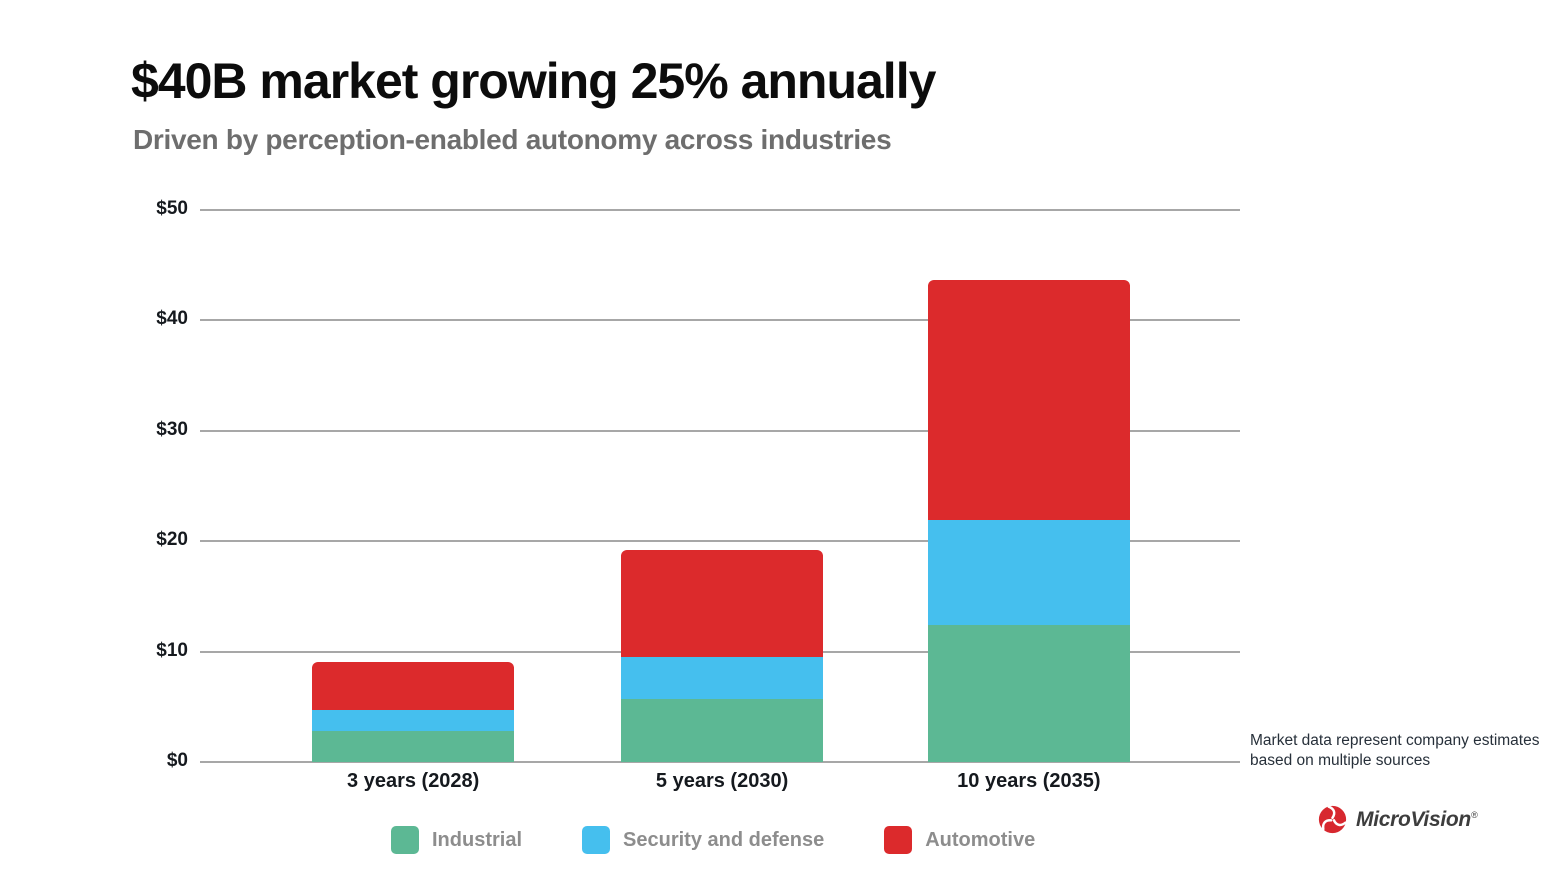 This screenshot has height=878, width=1560. What do you see at coordinates (477, 839) in the screenshot?
I see `legend-label-industrial: Industrial` at bounding box center [477, 839].